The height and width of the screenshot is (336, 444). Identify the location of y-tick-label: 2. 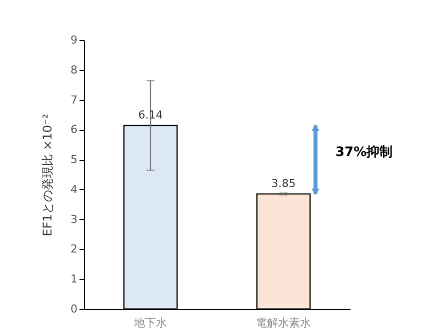
(74, 249).